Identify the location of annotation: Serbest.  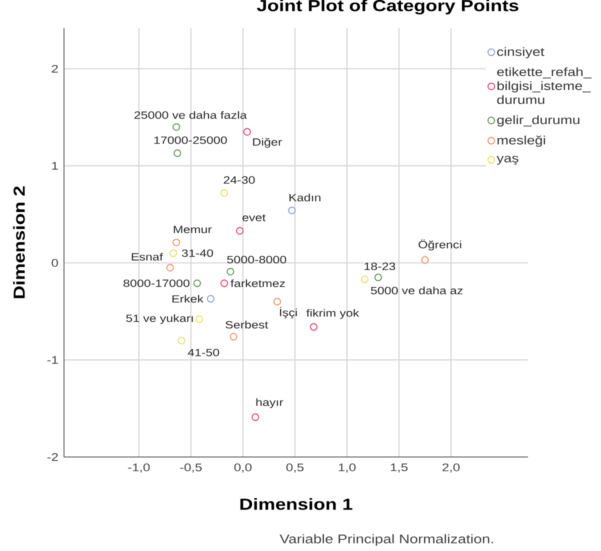
(247, 324).